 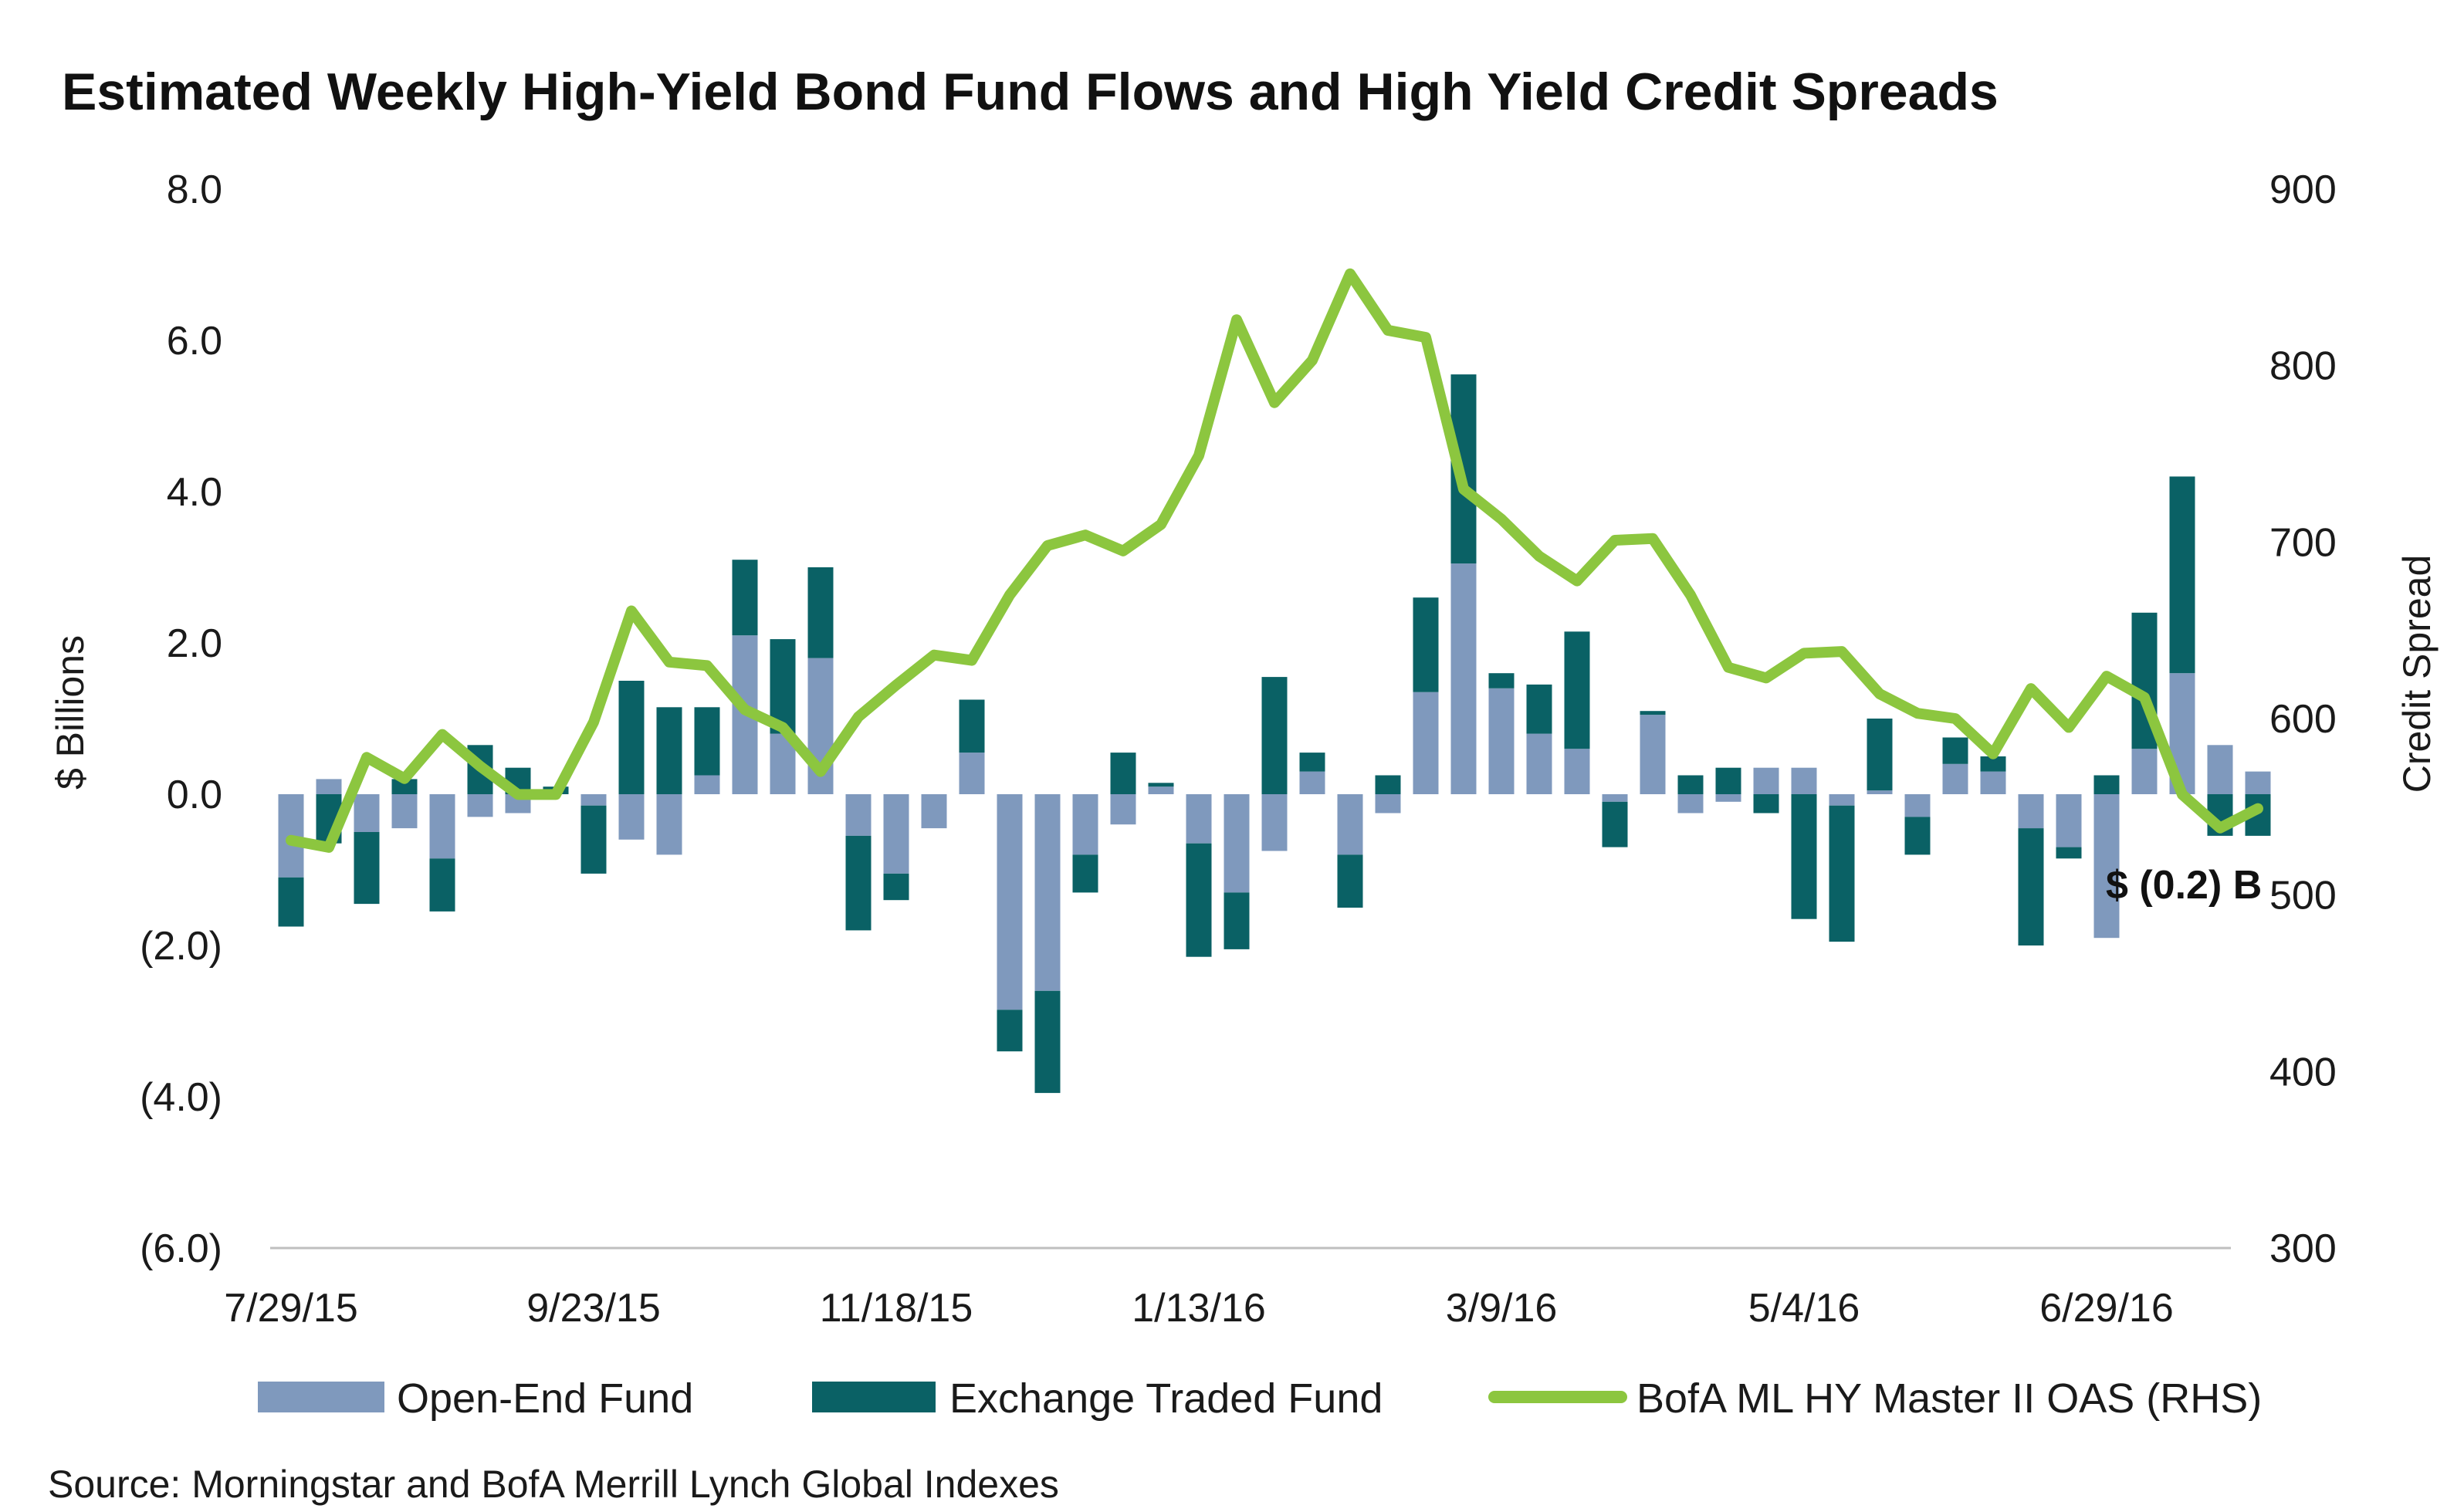 I want to click on x-tick-label: 5/4/16, so click(x=1804, y=1308).